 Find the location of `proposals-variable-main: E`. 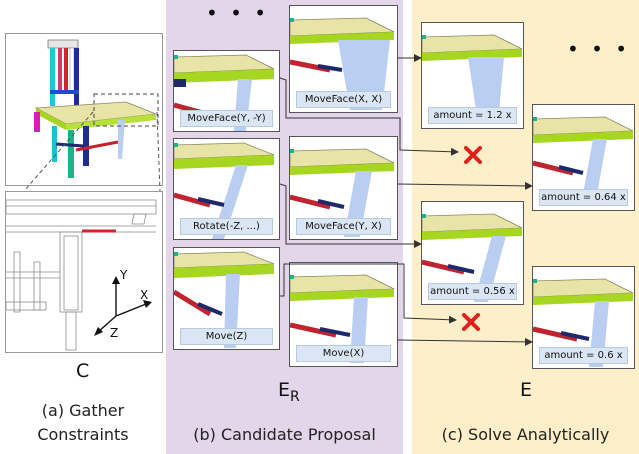

proposals-variable-main: E is located at coordinates (284, 390).